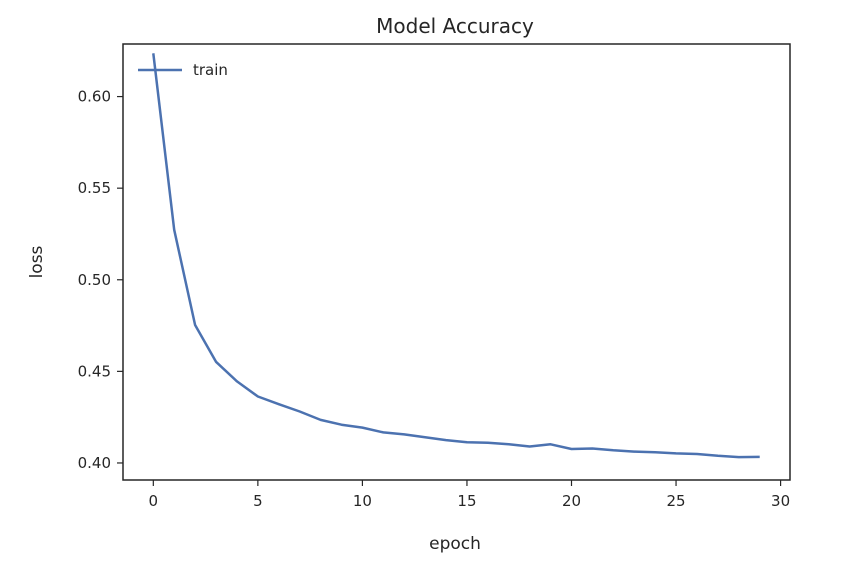  Describe the element at coordinates (571, 501) in the screenshot. I see `x-tick-label: 20` at that location.